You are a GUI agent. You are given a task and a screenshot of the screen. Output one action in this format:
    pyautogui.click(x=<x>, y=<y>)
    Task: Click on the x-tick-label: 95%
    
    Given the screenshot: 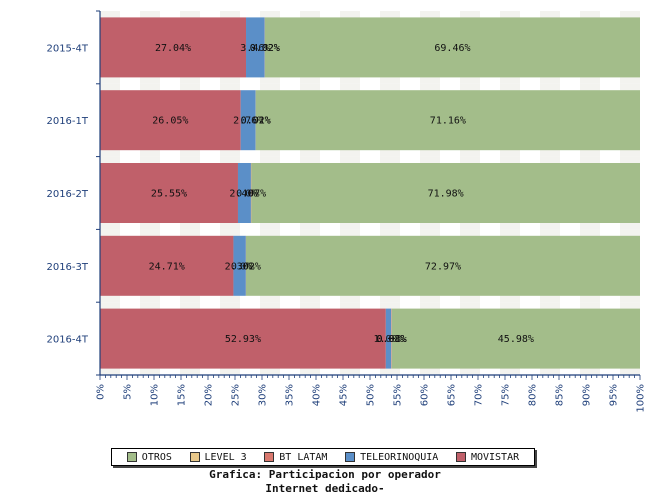 What is the action you would take?
    pyautogui.click(x=614, y=395)
    